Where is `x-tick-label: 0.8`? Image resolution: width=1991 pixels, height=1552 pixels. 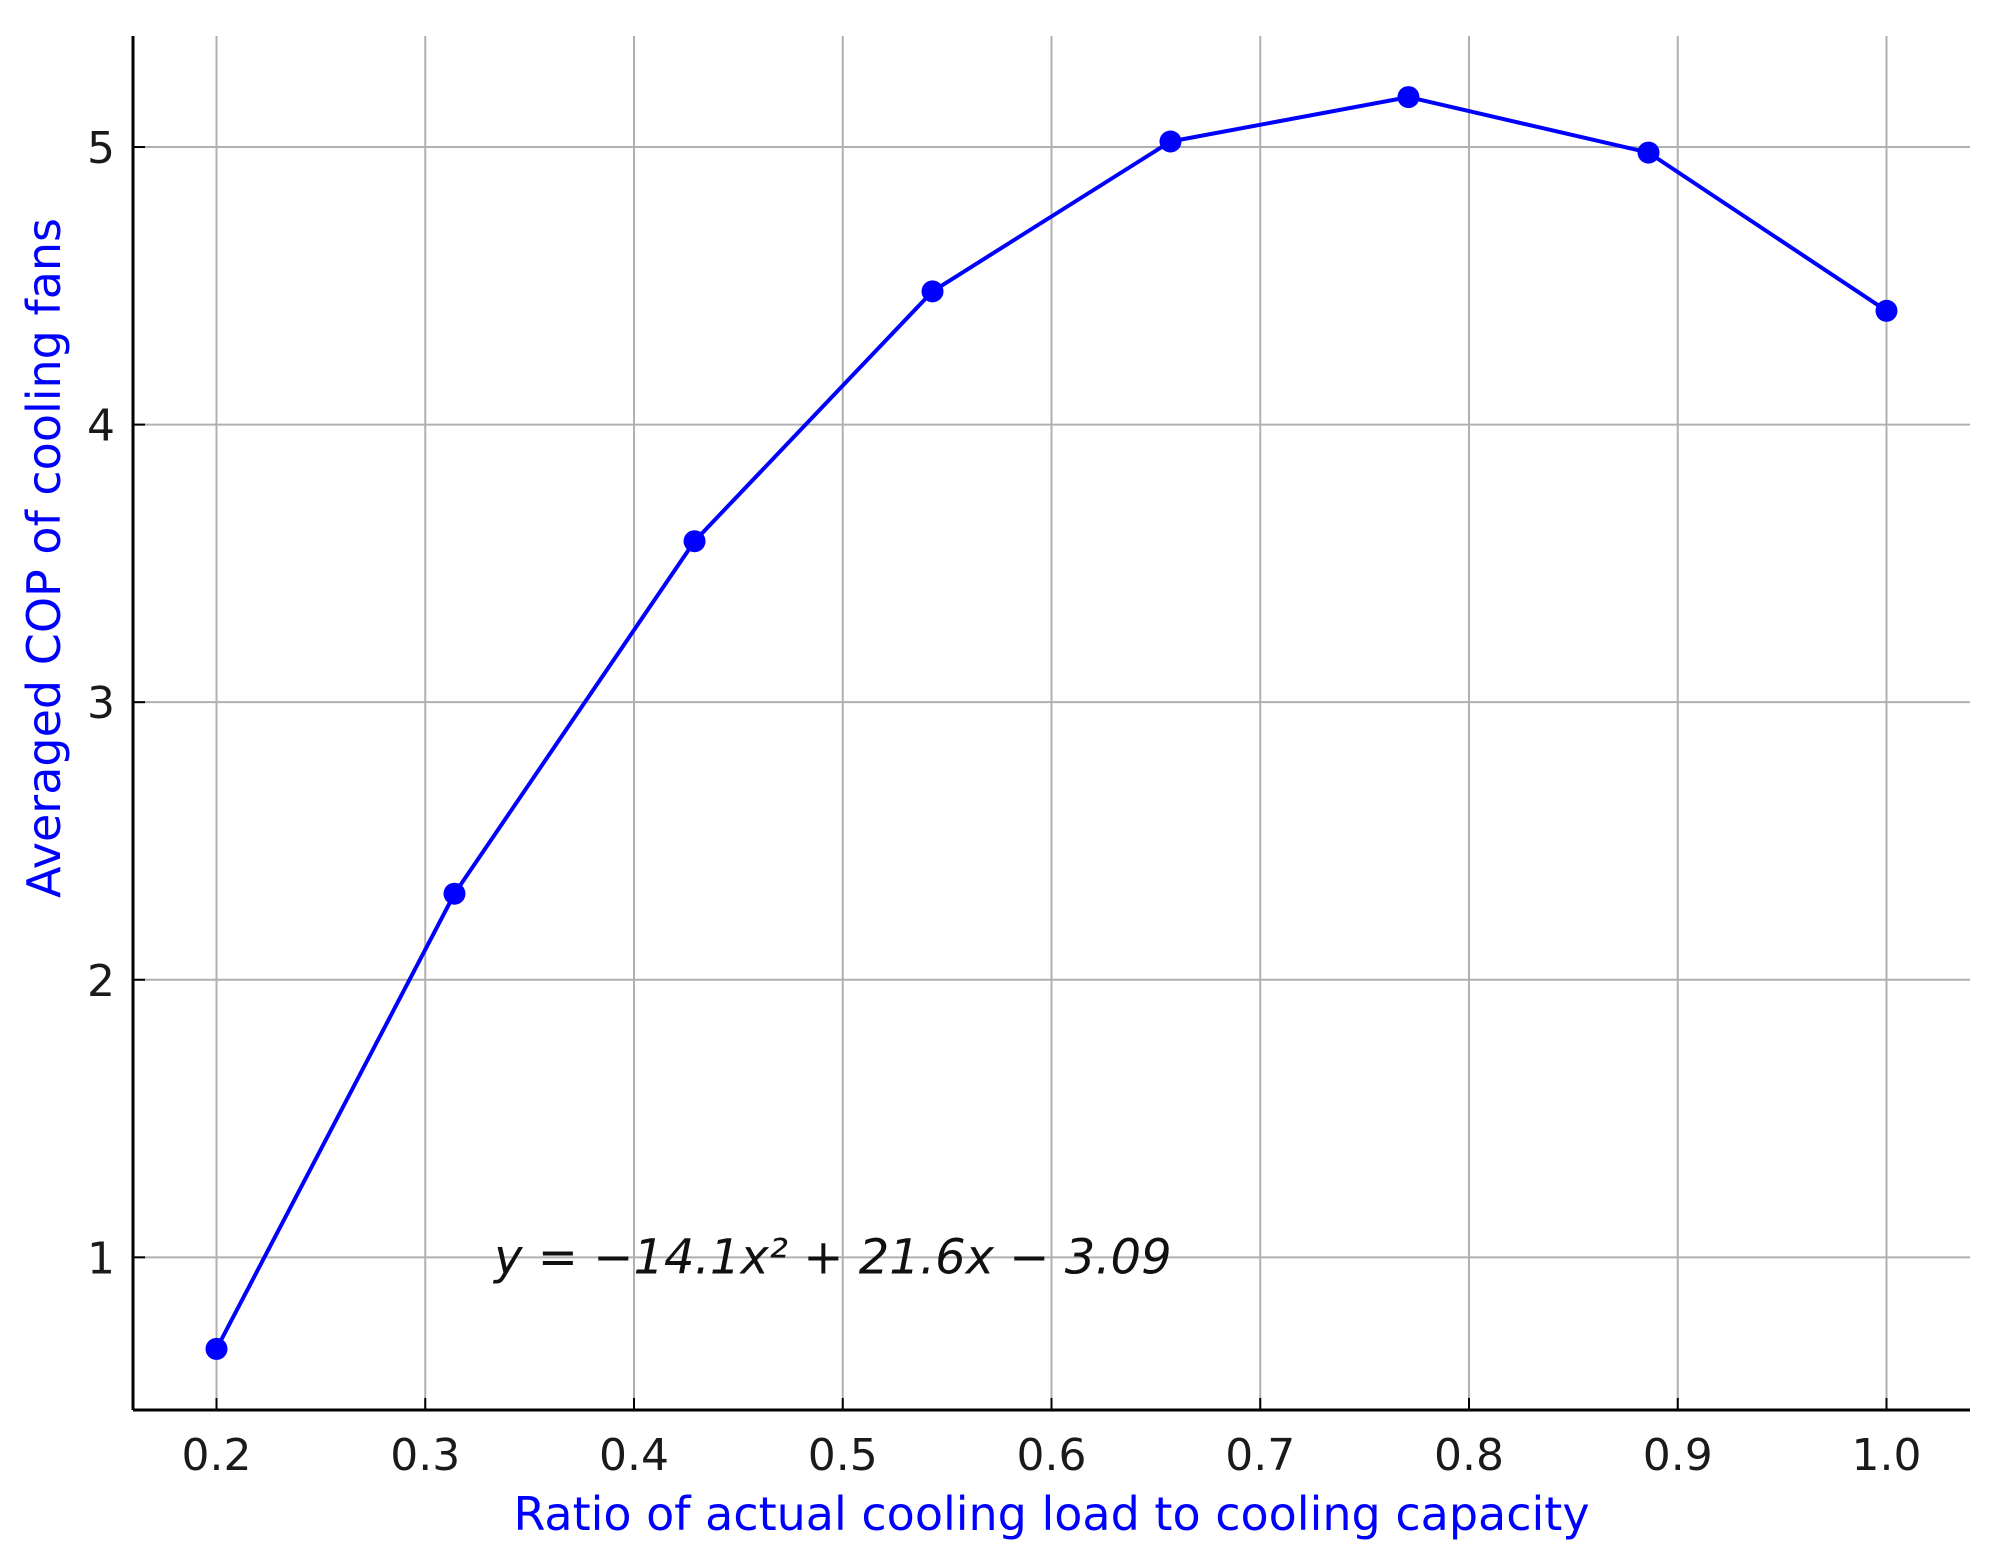 x-tick-label: 0.8 is located at coordinates (1469, 1455).